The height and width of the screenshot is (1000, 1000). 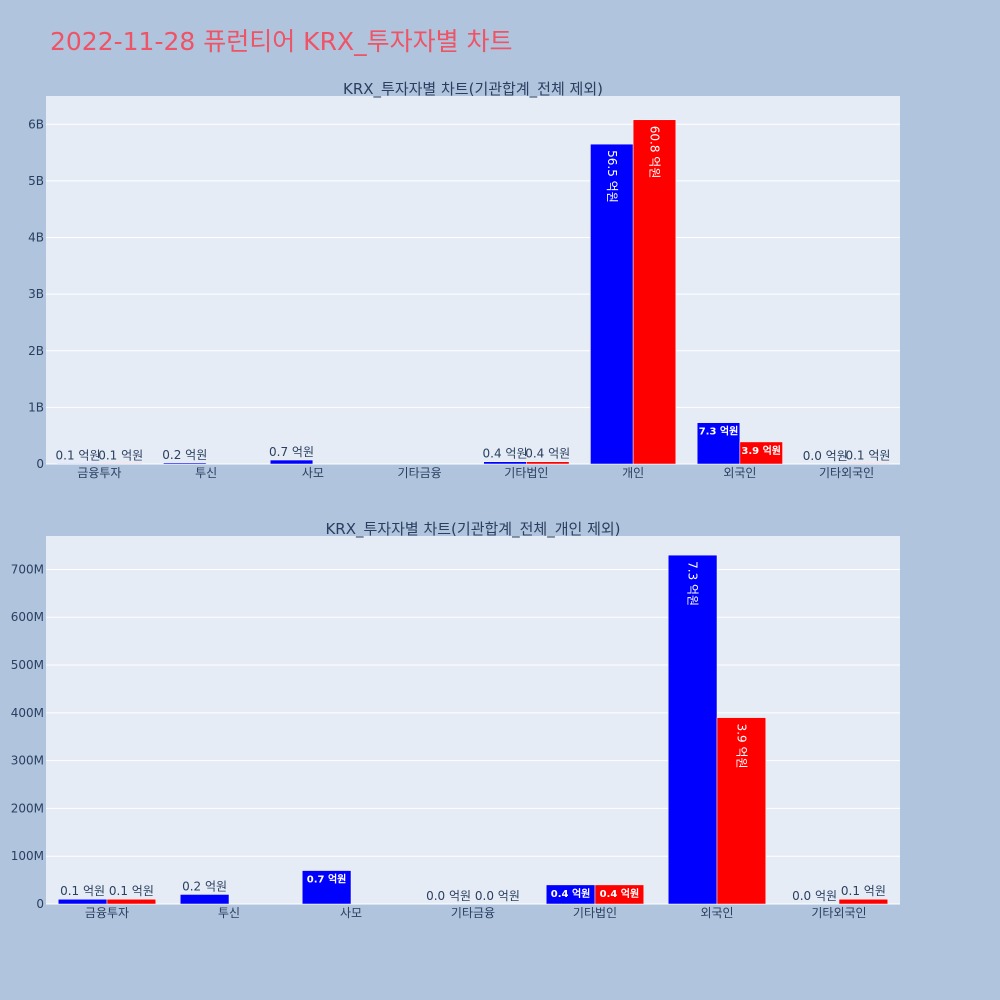 What do you see at coordinates (27, 856) in the screenshot?
I see `y-tick-label: 100M` at bounding box center [27, 856].